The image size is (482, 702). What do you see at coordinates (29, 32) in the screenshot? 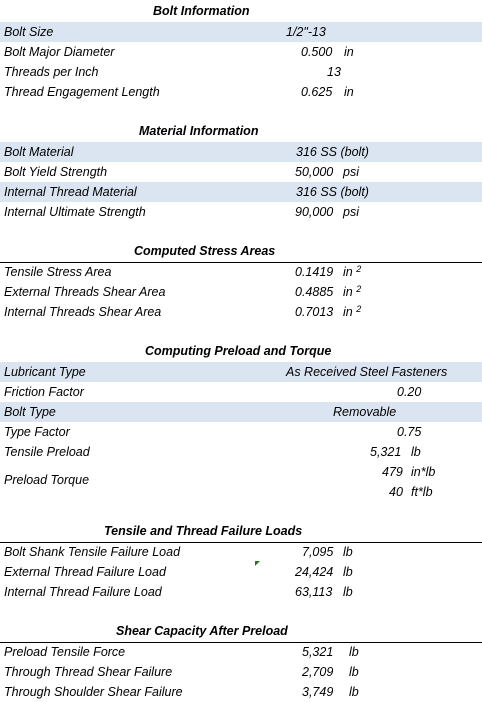
I see `bolt-size-label: Bolt Size` at bounding box center [29, 32].